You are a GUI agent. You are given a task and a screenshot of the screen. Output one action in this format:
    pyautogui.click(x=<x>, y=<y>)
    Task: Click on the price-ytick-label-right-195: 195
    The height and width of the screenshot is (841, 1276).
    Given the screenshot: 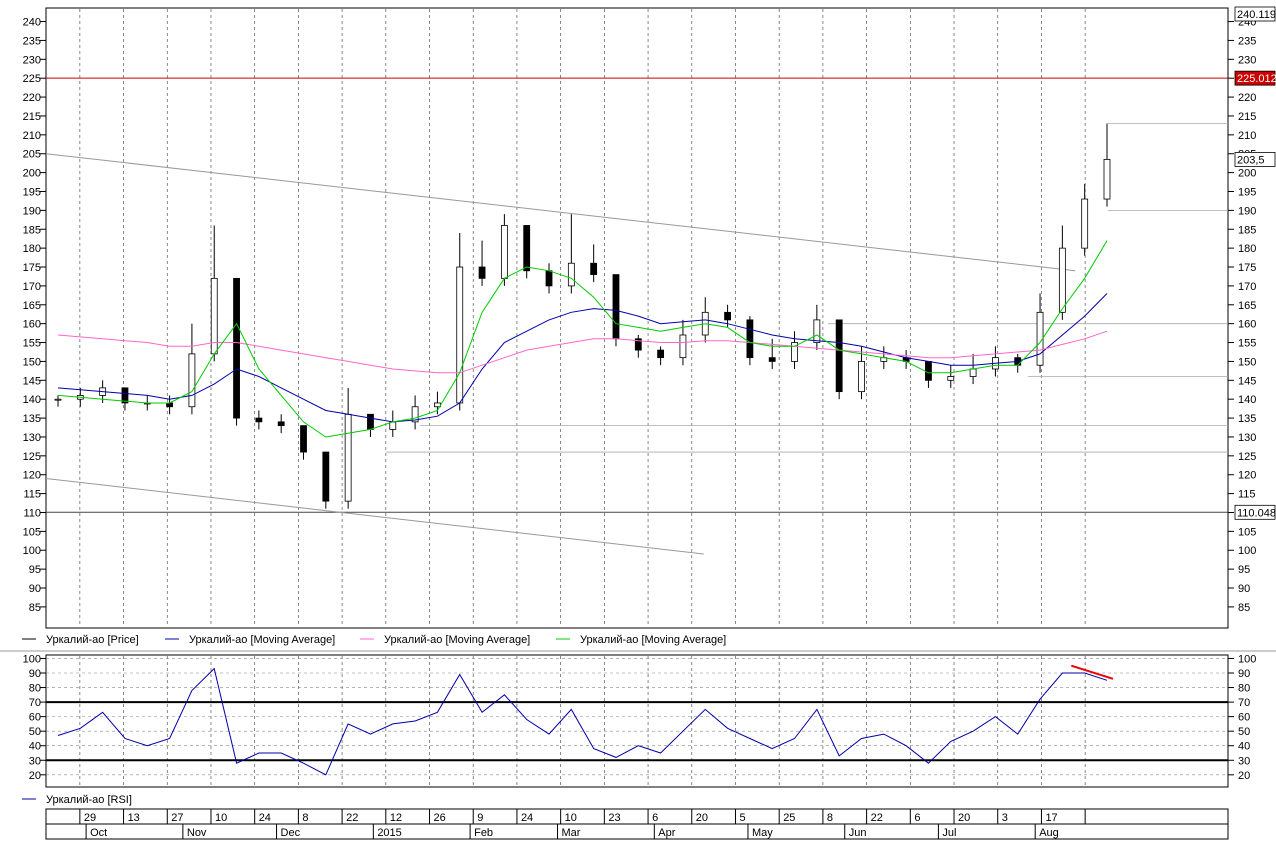 What is the action you would take?
    pyautogui.click(x=1247, y=192)
    